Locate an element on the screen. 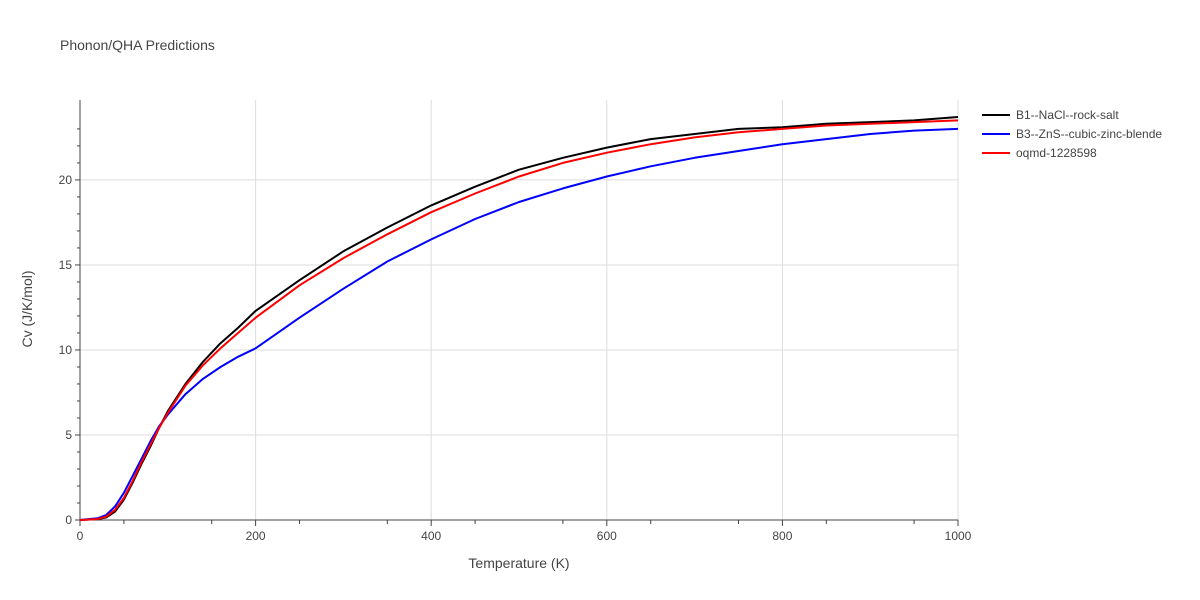 The image size is (1200, 600). x-tick-label: 800 is located at coordinates (782, 536).